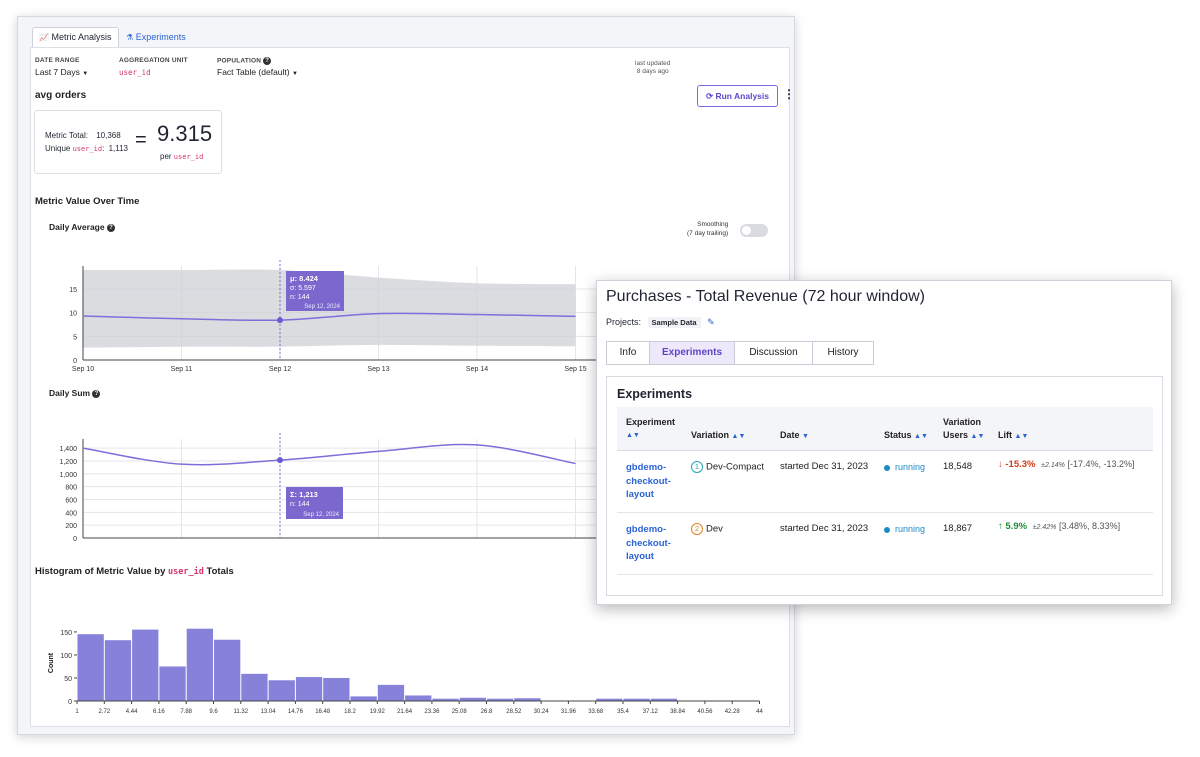 The height and width of the screenshot is (757, 1200). What do you see at coordinates (322, 307) in the screenshot?
I see `tooltip-date: Sep 12, 2024` at bounding box center [322, 307].